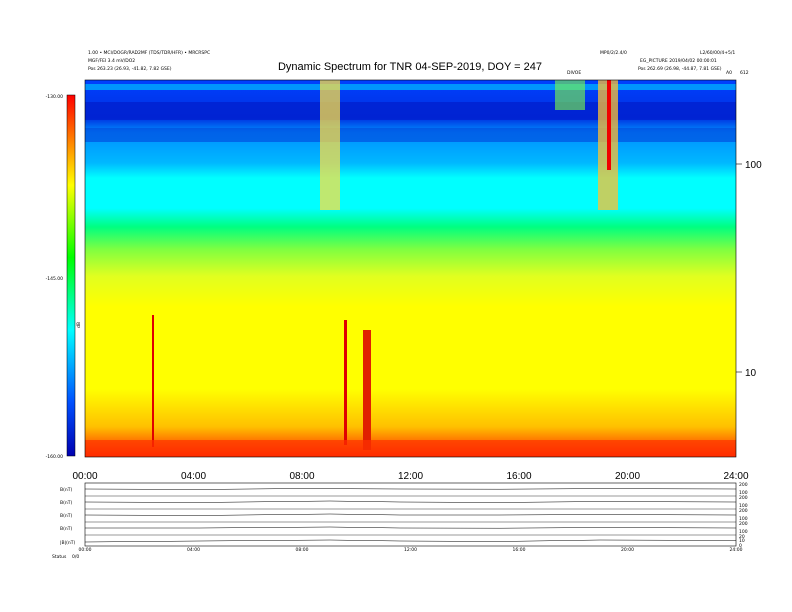 The height and width of the screenshot is (612, 792). What do you see at coordinates (627, 476) in the screenshot?
I see `time-tick-label: 20:00` at bounding box center [627, 476].